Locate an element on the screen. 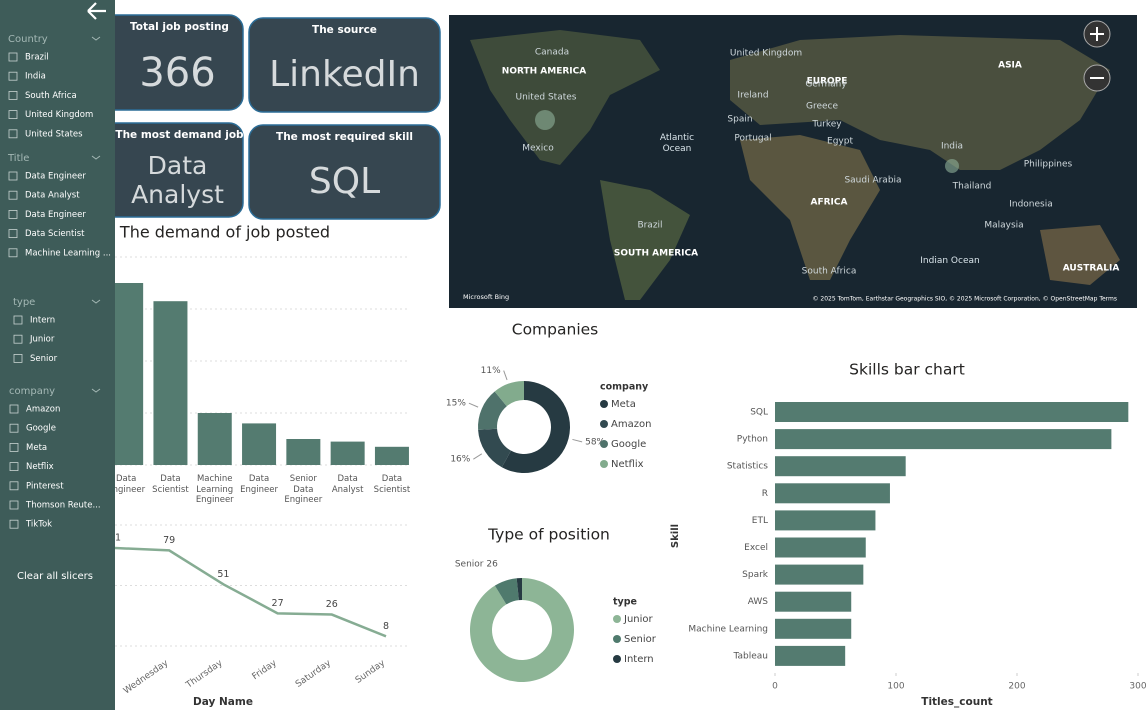 The width and height of the screenshot is (1147, 710). data-label: Senior 26 is located at coordinates (476, 564).